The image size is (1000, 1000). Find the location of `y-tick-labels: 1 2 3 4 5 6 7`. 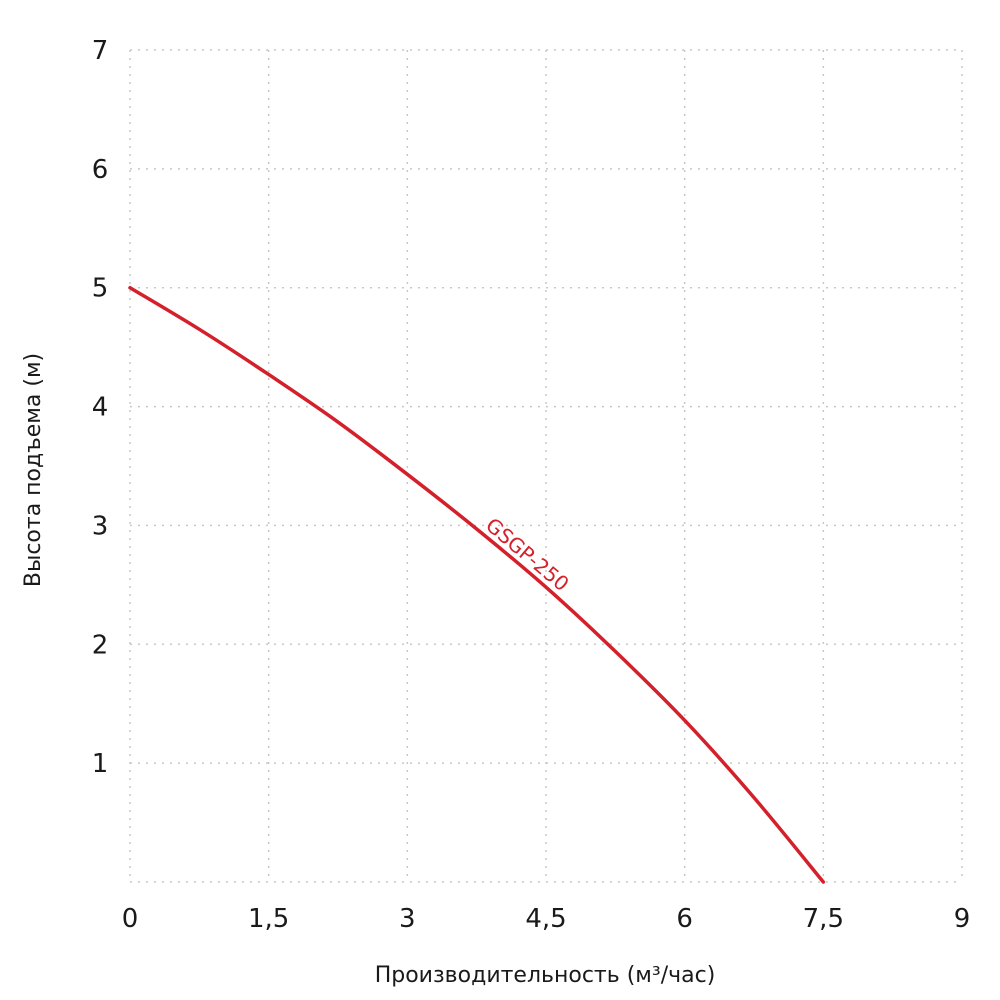

y-tick-labels: 1 2 3 4 5 6 7 is located at coordinates (100, 407).